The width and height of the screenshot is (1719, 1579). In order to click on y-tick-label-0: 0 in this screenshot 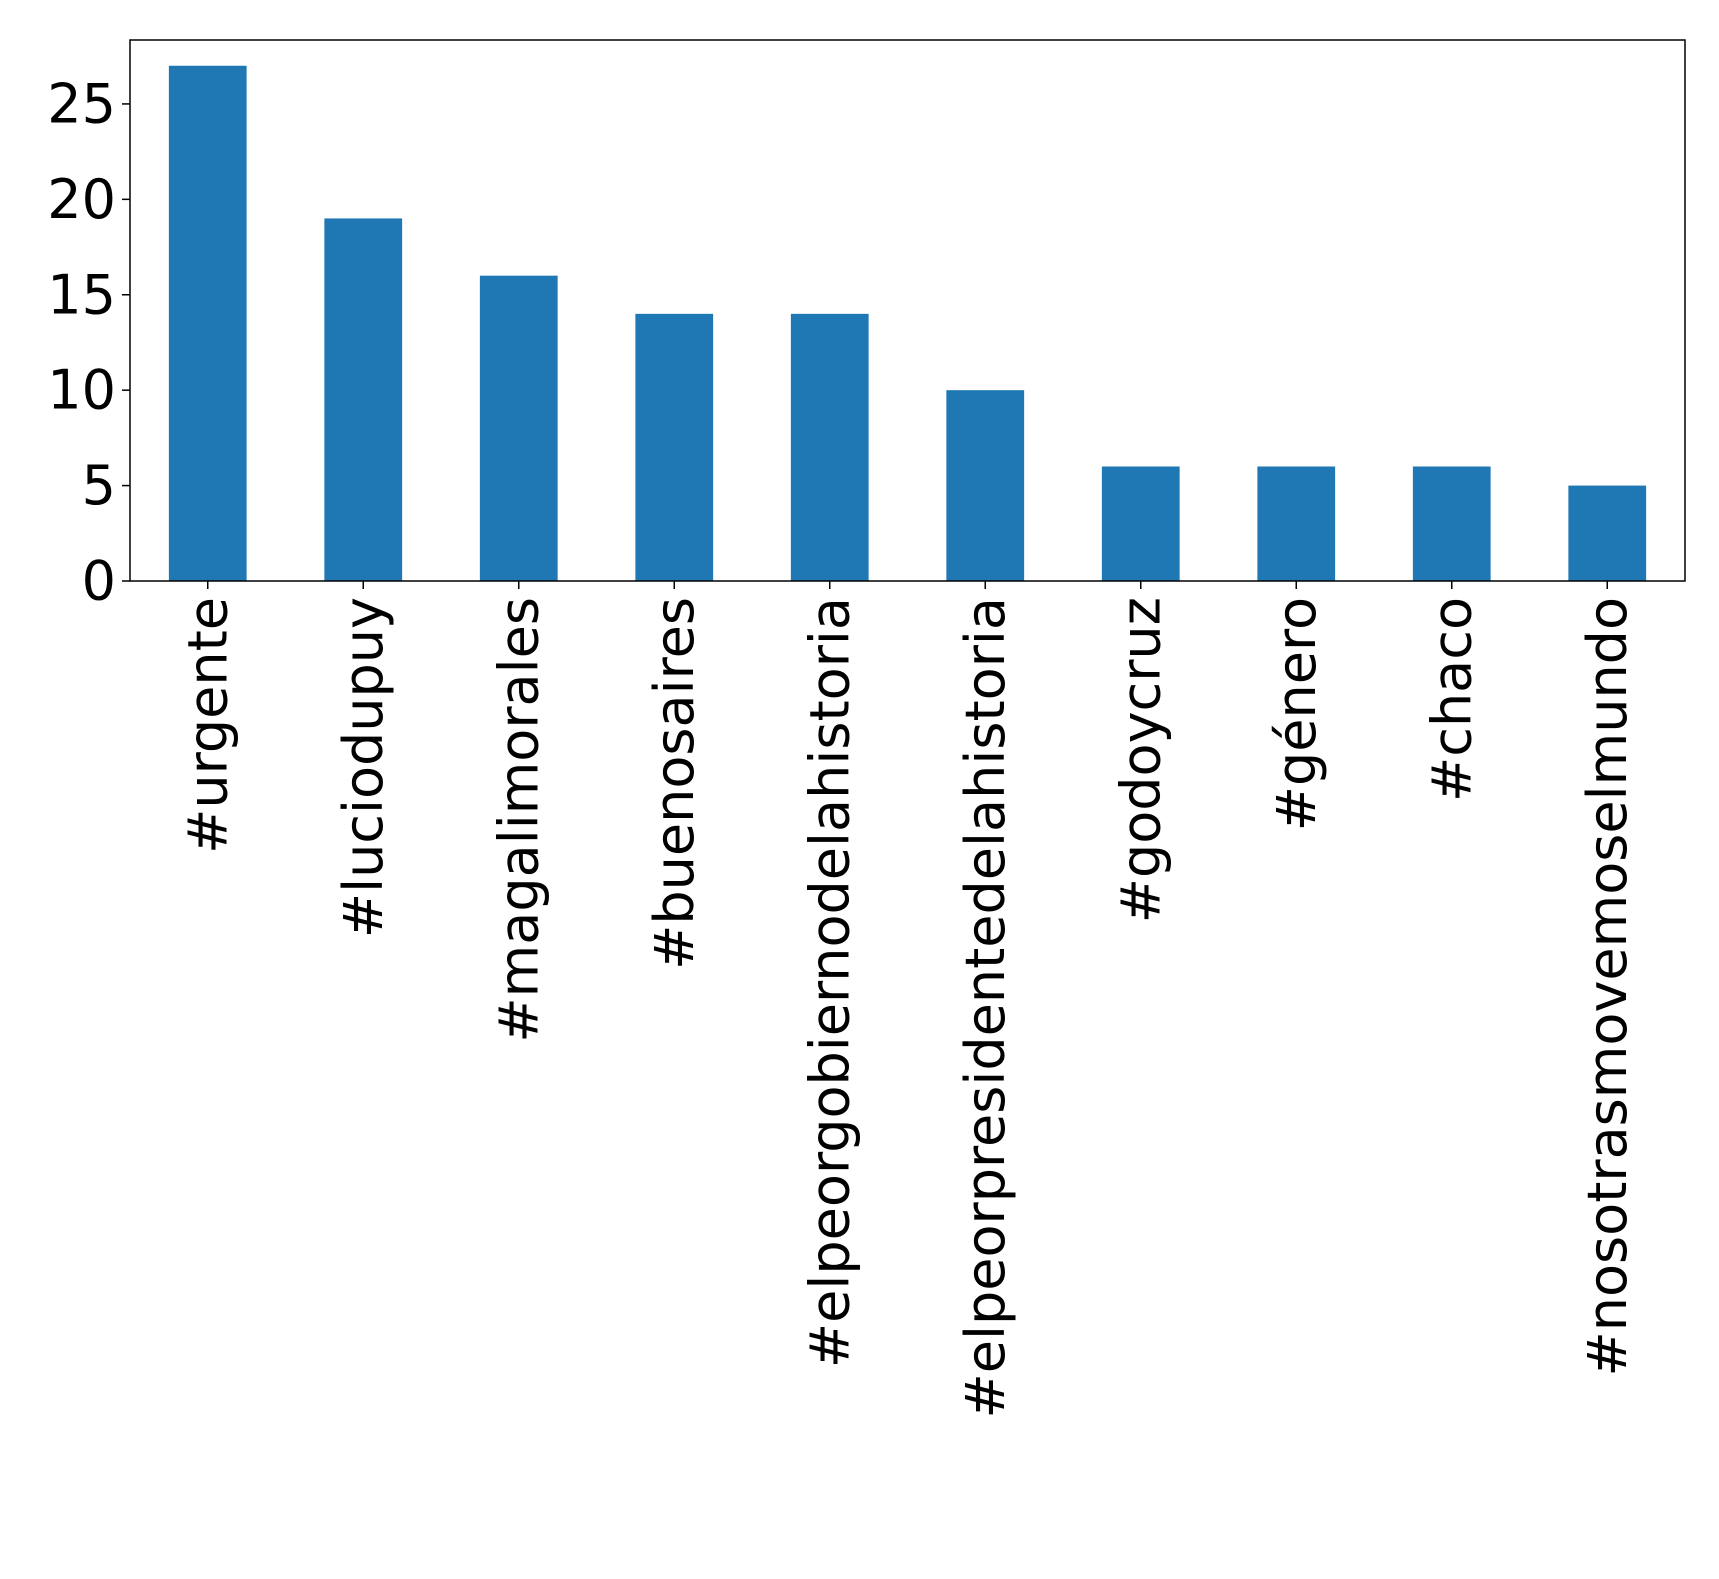, I will do `click(99, 581)`.